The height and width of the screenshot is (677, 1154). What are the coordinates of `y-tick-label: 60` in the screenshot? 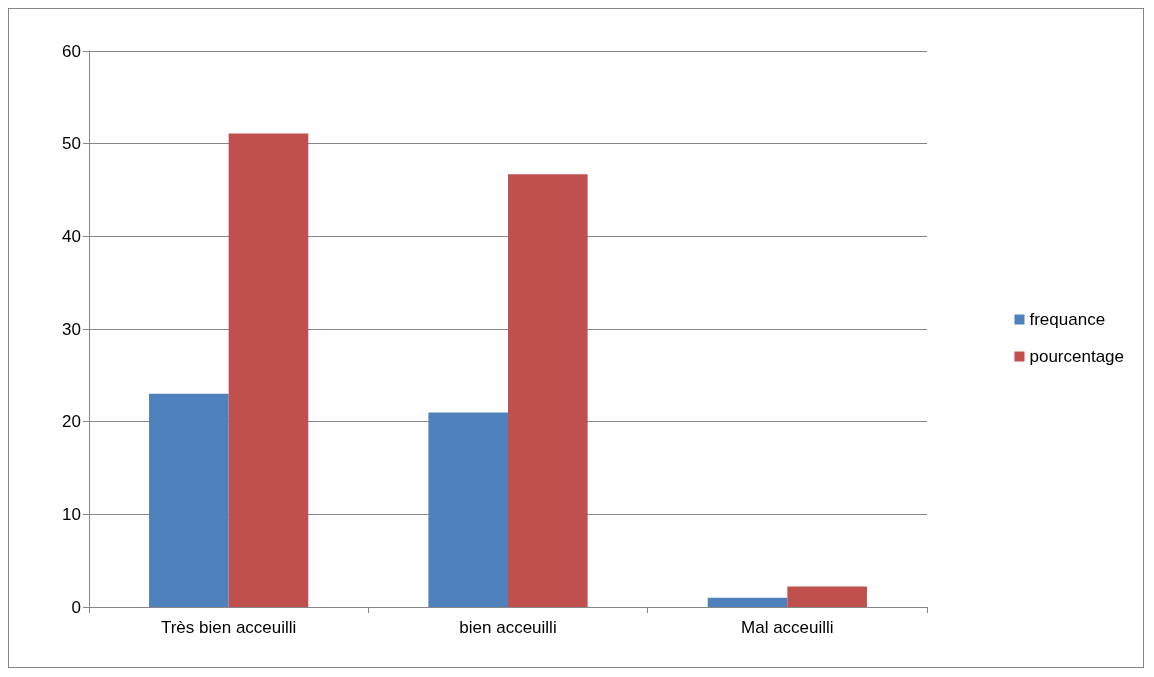 It's located at (71, 51).